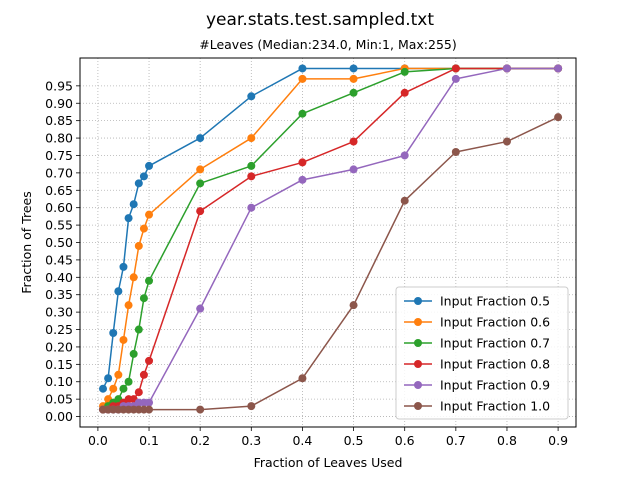 The width and height of the screenshot is (640, 480). Describe the element at coordinates (59, 207) in the screenshot. I see `y-tick-label: 0.60` at that location.